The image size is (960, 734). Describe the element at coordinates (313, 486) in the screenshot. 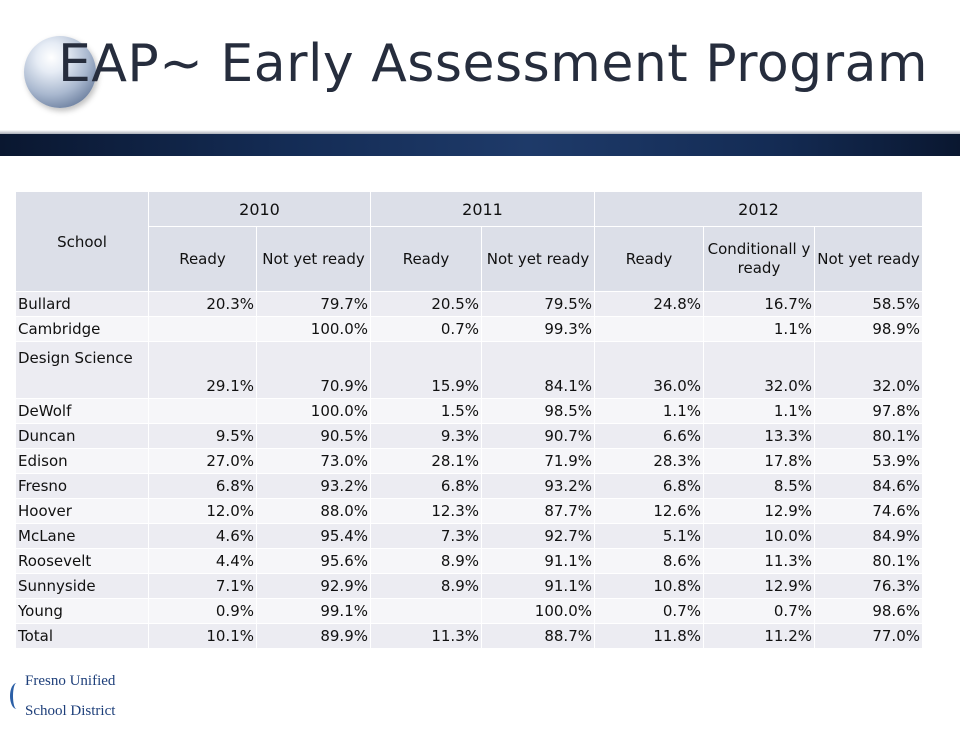

I see `value-cell: 93.2%` at that location.